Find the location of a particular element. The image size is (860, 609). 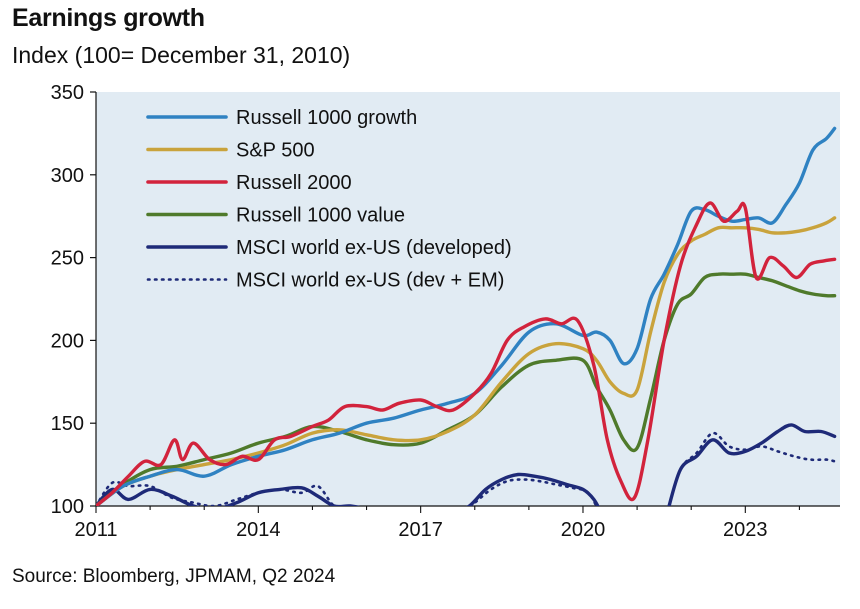

x-tick-label: 2023 is located at coordinates (745, 530).